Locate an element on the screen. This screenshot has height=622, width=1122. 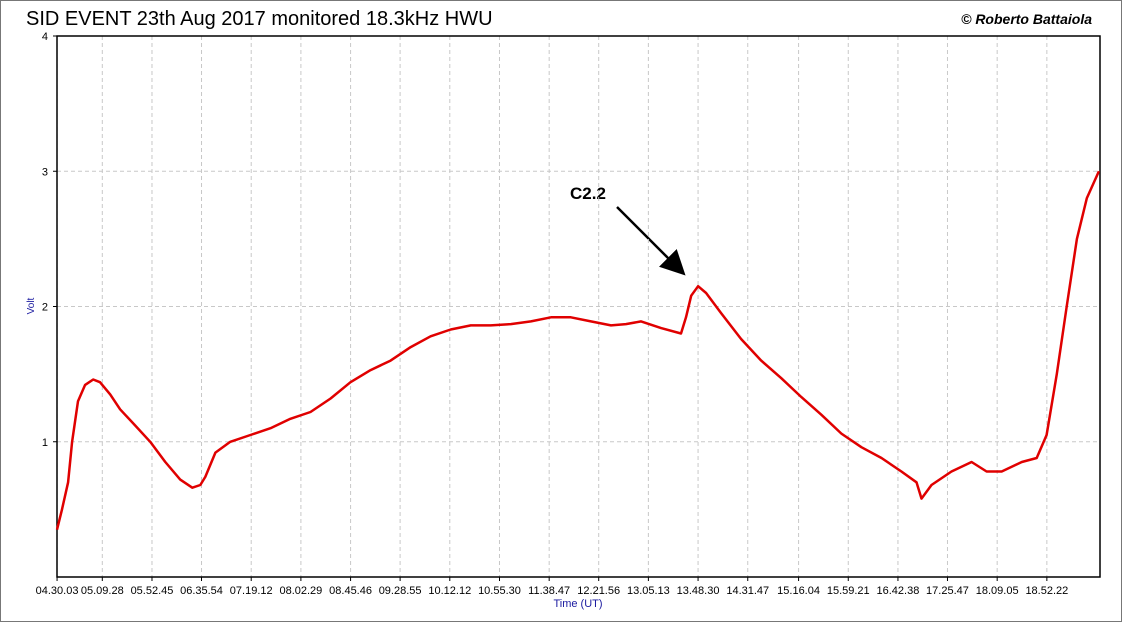
x-tick-label: 12.21.56 is located at coordinates (598, 591).